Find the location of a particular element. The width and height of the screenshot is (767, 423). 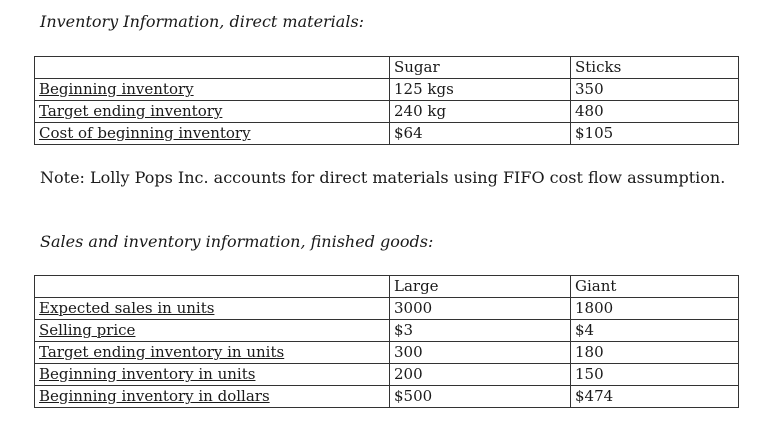

row-label: Selling price is located at coordinates (212, 330).